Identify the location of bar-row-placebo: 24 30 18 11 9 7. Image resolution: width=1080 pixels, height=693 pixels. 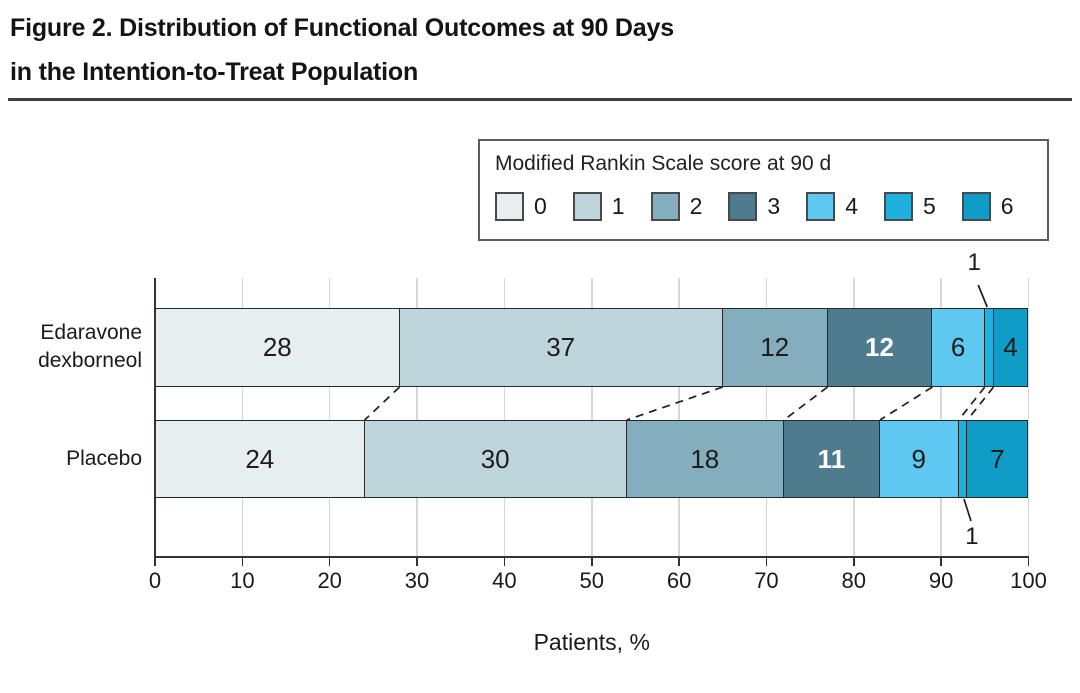
(592, 459).